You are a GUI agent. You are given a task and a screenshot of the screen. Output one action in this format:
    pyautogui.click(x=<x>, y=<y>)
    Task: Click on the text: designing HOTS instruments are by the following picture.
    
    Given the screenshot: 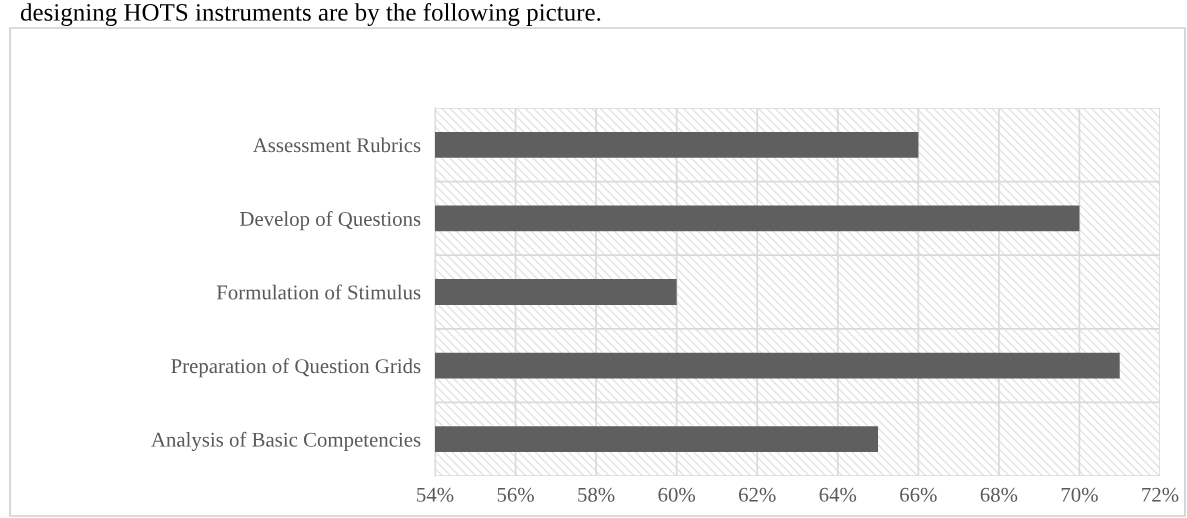 What is the action you would take?
    pyautogui.click(x=310, y=14)
    